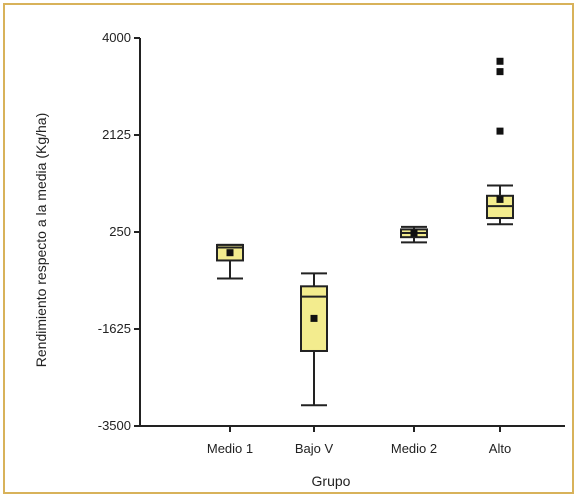  Describe the element at coordinates (500, 141) in the screenshot. I see `box-alto` at that location.